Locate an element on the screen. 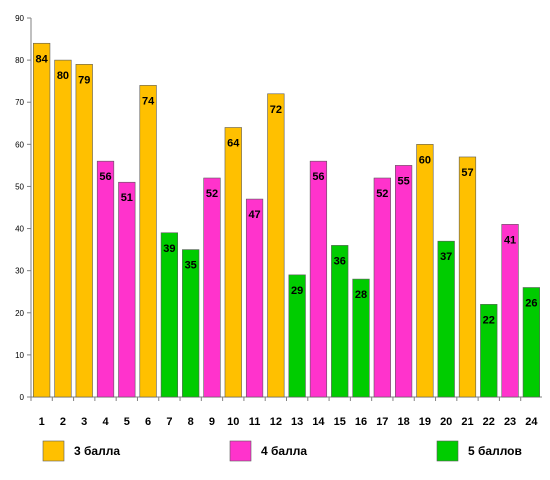 Image resolution: width=550 pixels, height=480 pixels. y-tick-label: 0 is located at coordinates (22, 397).